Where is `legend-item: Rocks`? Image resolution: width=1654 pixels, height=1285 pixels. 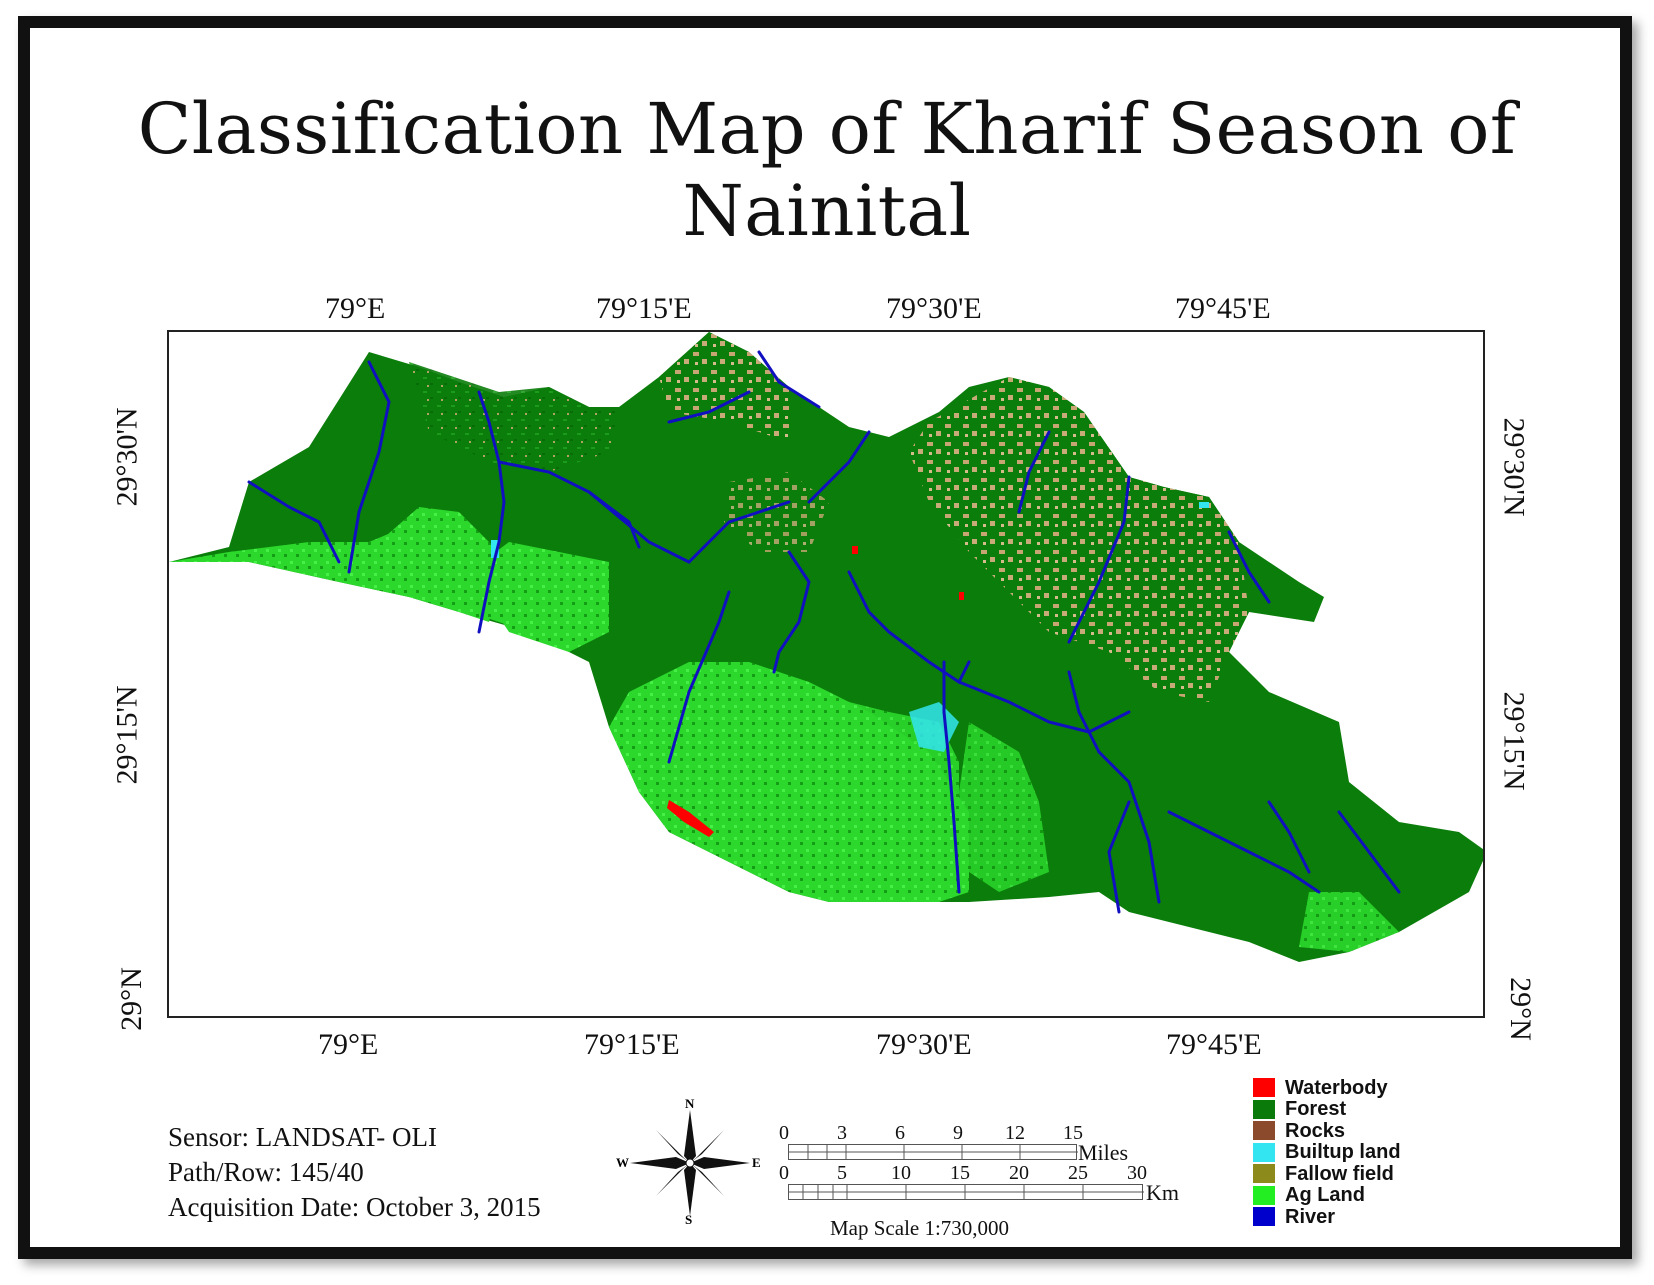 legend-item: Rocks is located at coordinates (1373, 1131).